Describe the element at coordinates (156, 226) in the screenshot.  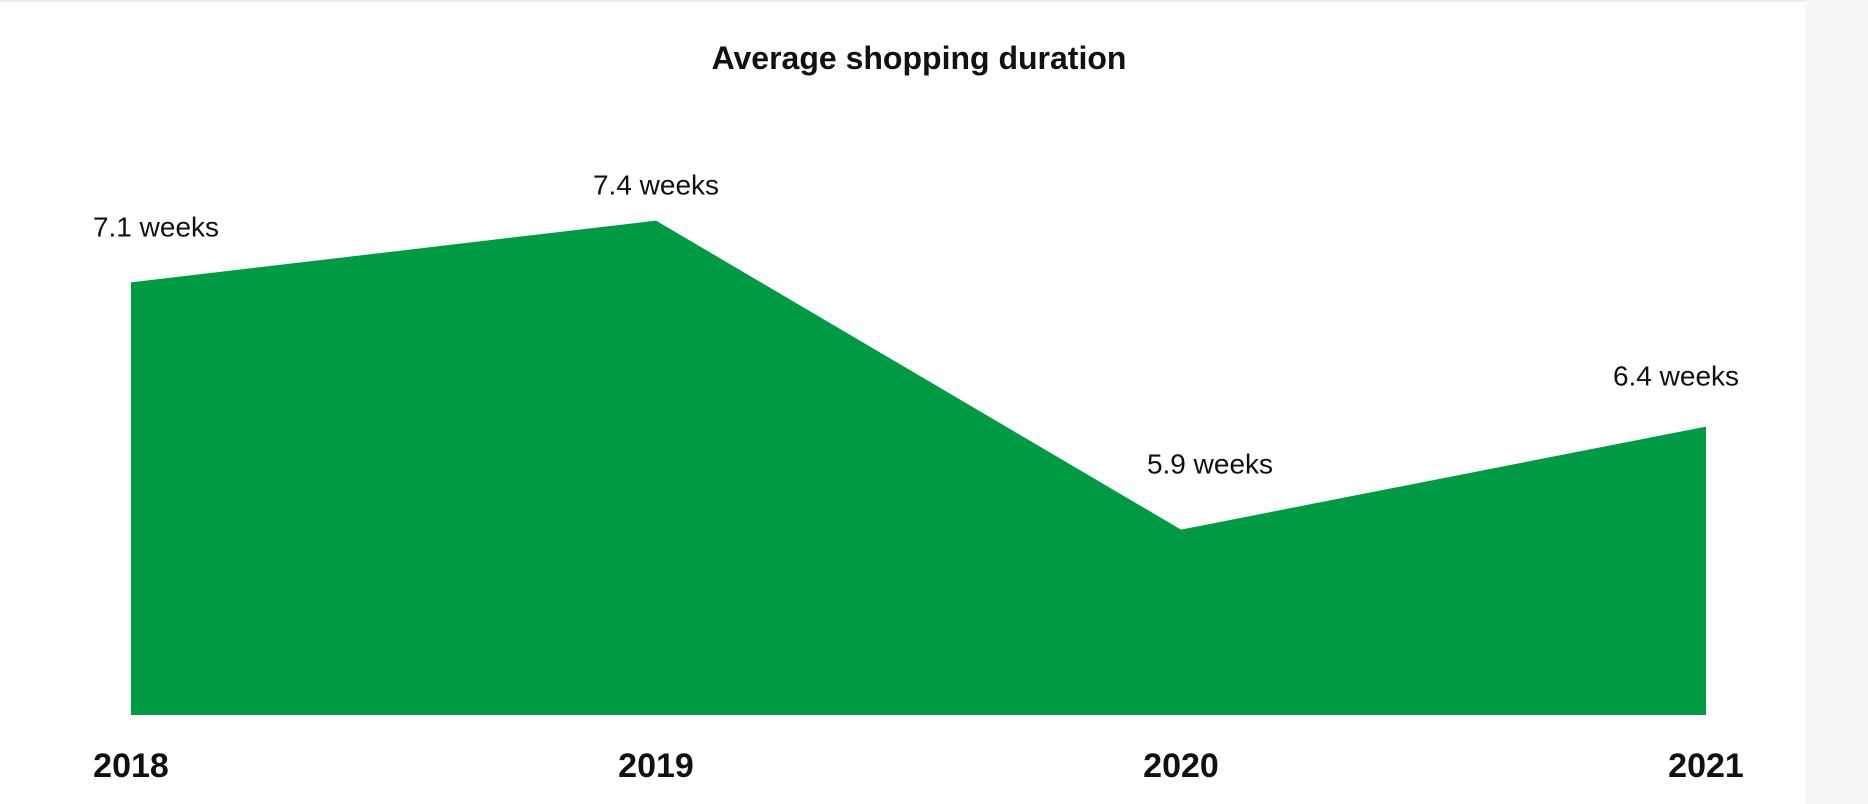
I see `data-label-2018: 7.1 weeks` at that location.